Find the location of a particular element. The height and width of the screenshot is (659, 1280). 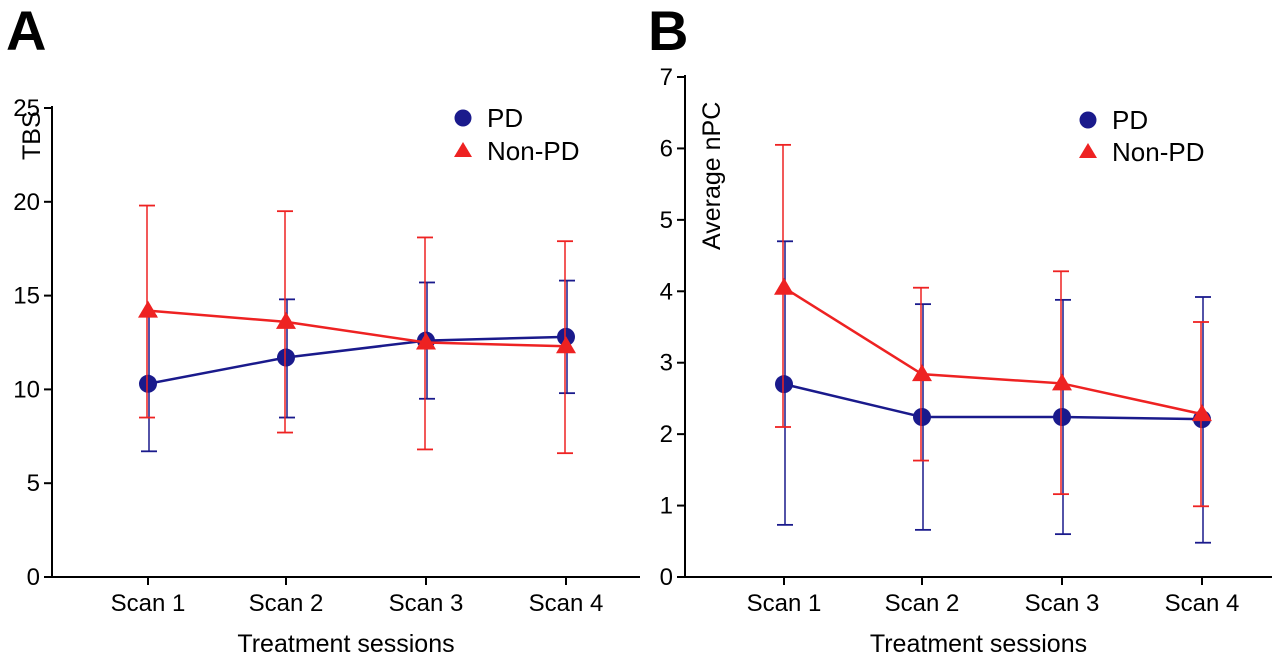

y-tick-label: 1 is located at coordinates (666, 506).